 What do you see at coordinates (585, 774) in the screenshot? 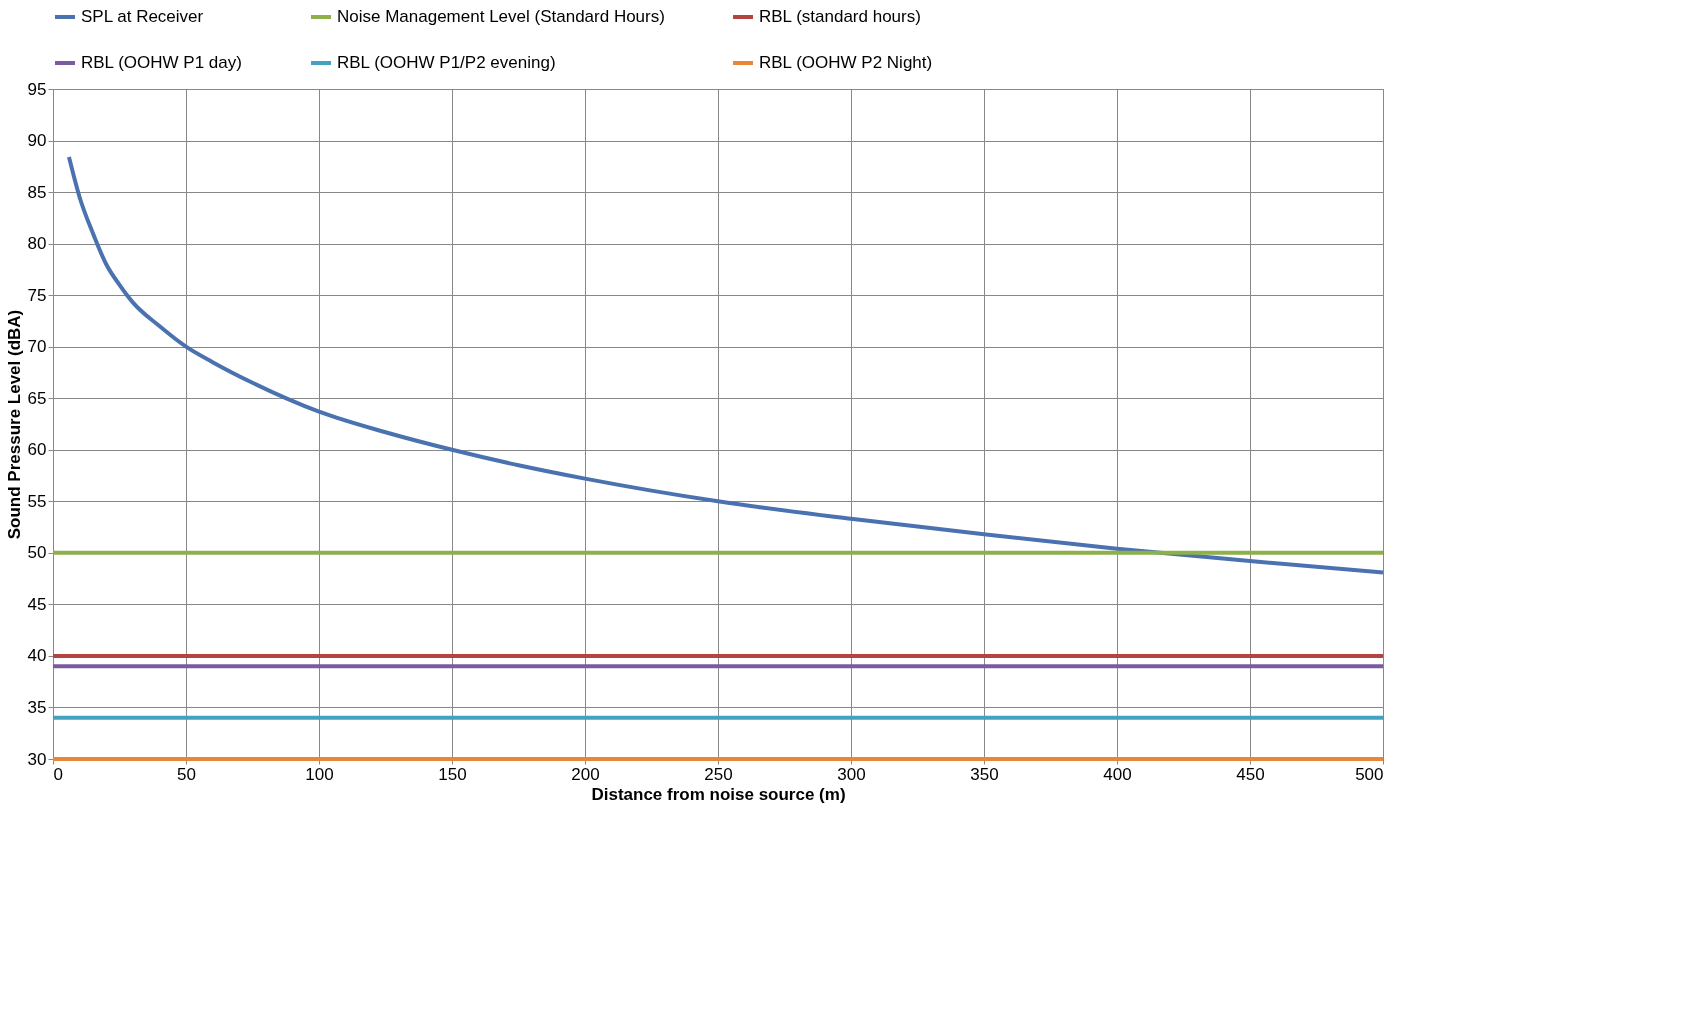
I see `x-tick-label: 200` at bounding box center [585, 774].